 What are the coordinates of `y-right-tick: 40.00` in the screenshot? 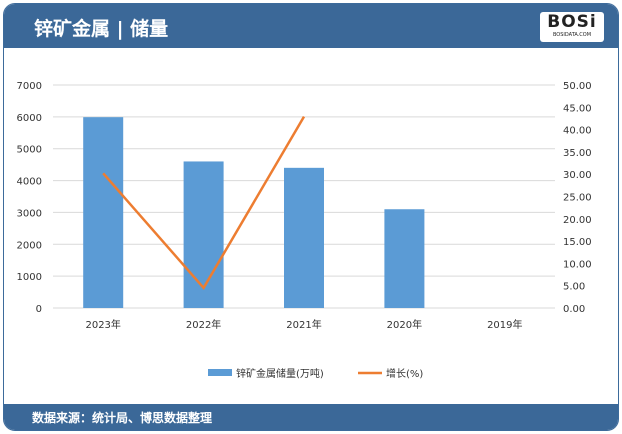 It's located at (577, 131).